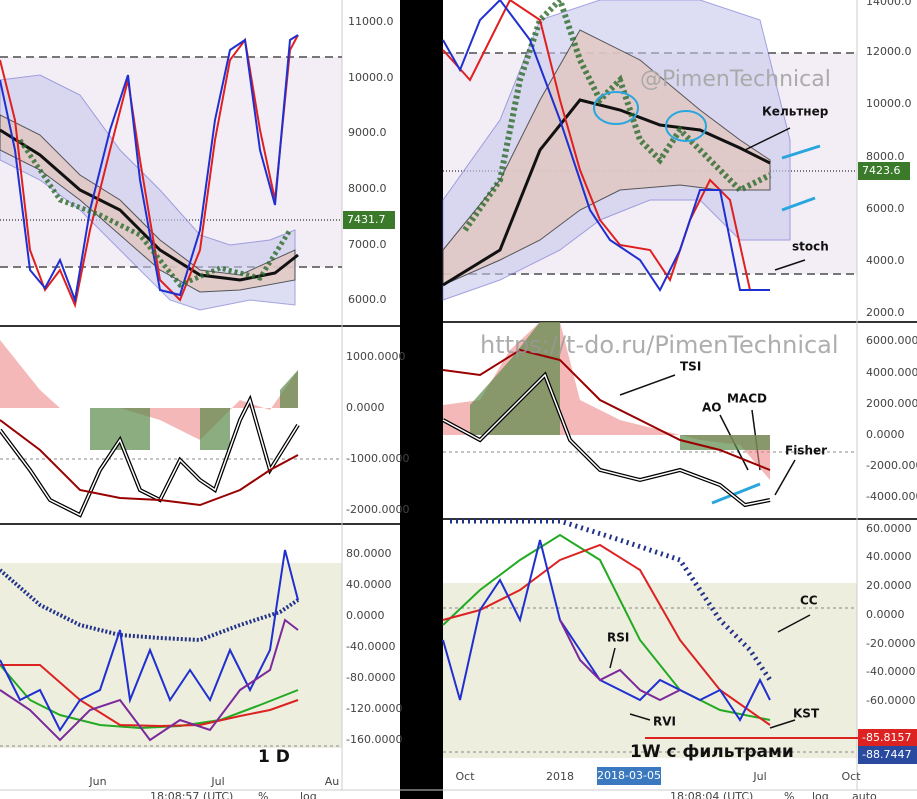 The height and width of the screenshot is (799, 917). Describe the element at coordinates (885, 312) in the screenshot. I see `axis-label: 2000.0` at that location.